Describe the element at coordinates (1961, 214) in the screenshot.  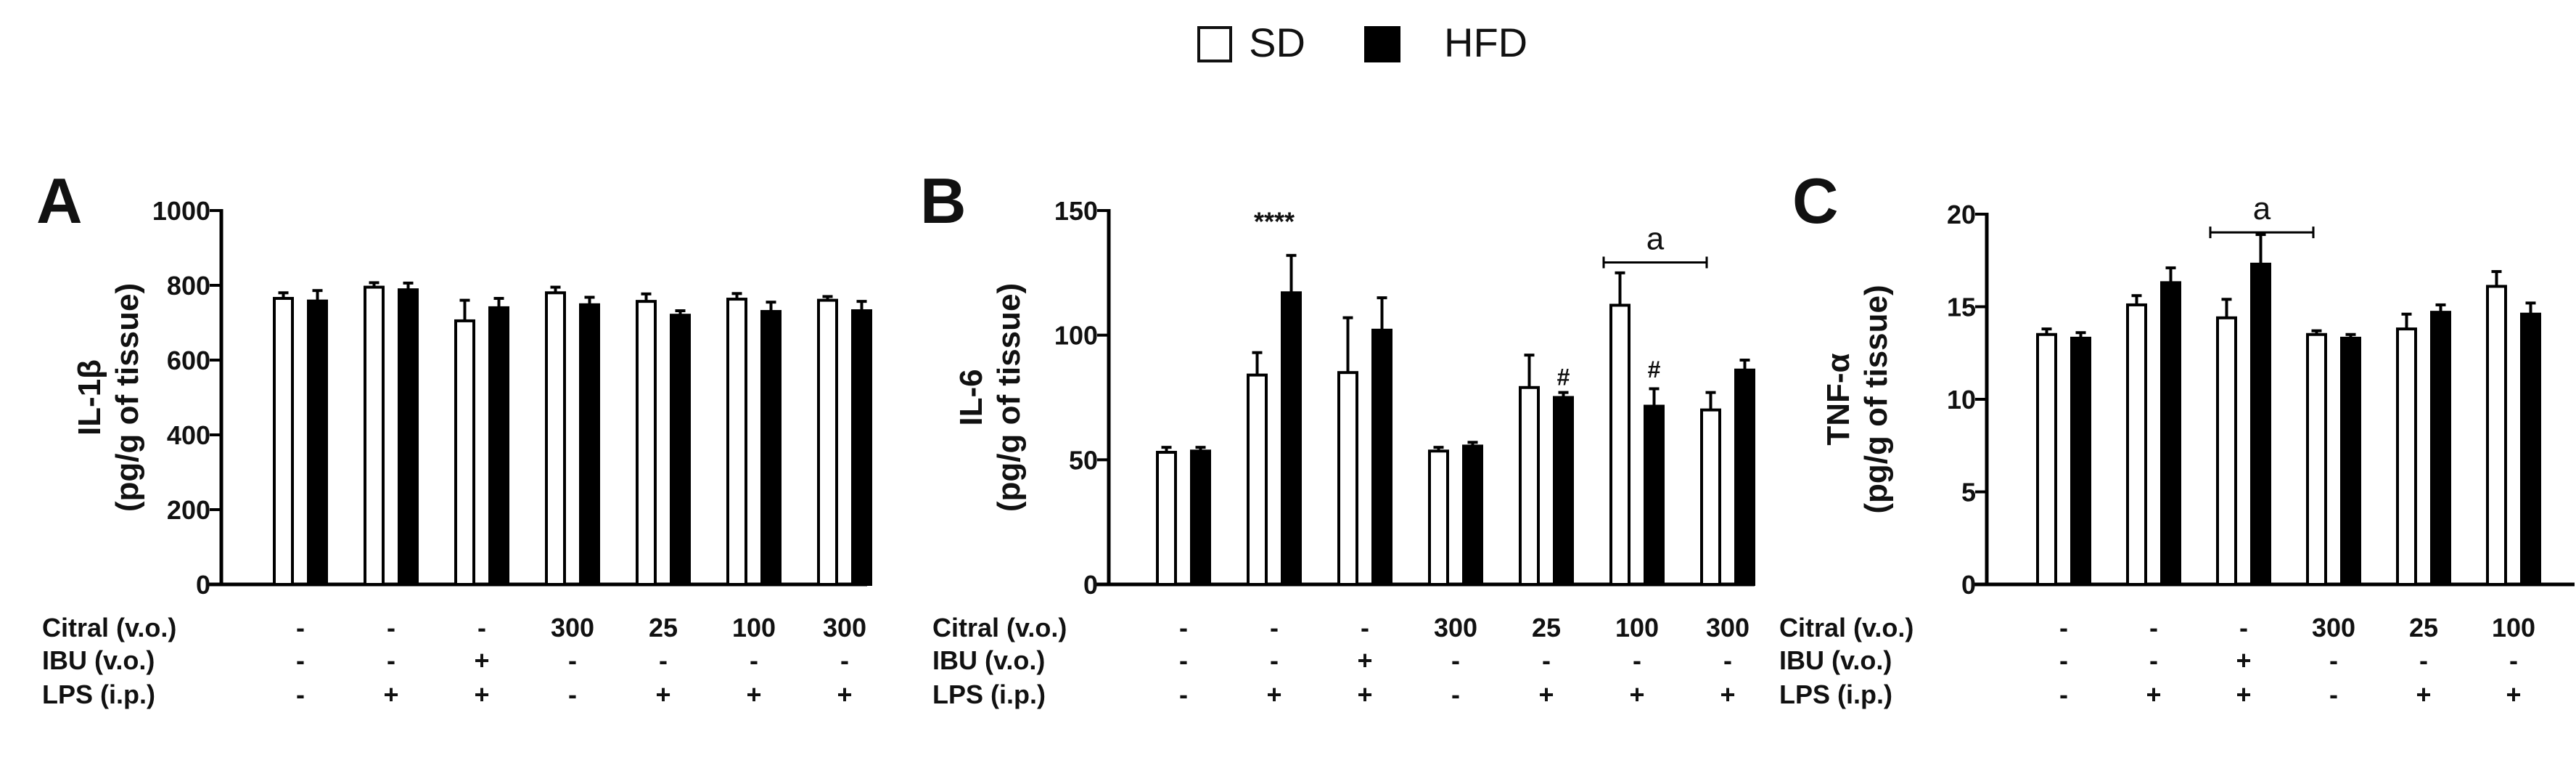
I see `y-tick-label: 20` at that location.